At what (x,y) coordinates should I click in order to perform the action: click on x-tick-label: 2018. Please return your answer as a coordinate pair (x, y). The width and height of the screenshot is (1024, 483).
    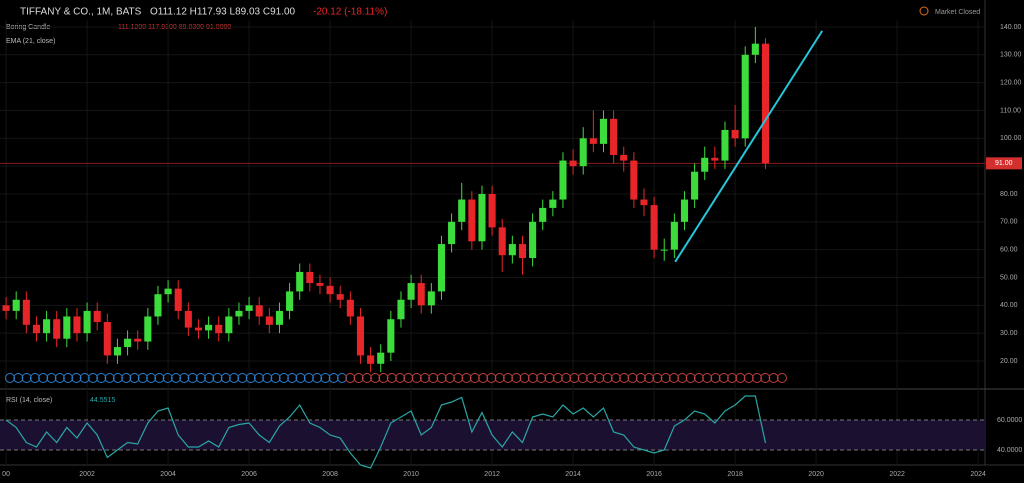
    Looking at the image, I should click on (735, 474).